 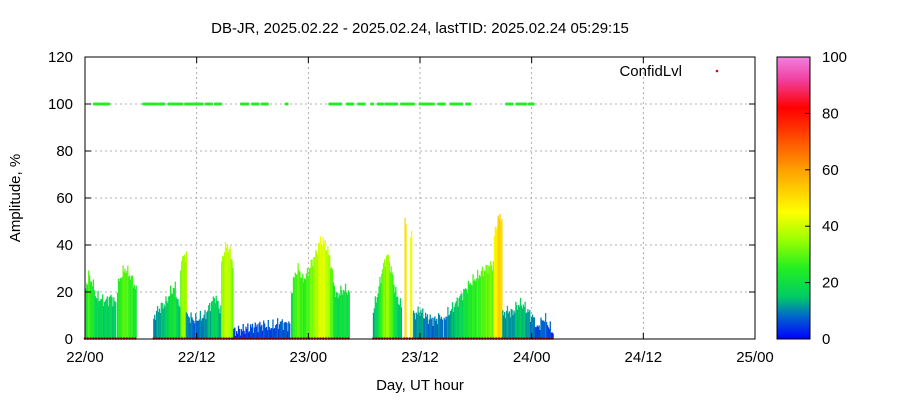 What do you see at coordinates (644, 357) in the screenshot?
I see `x-tick-label: 24/12` at bounding box center [644, 357].